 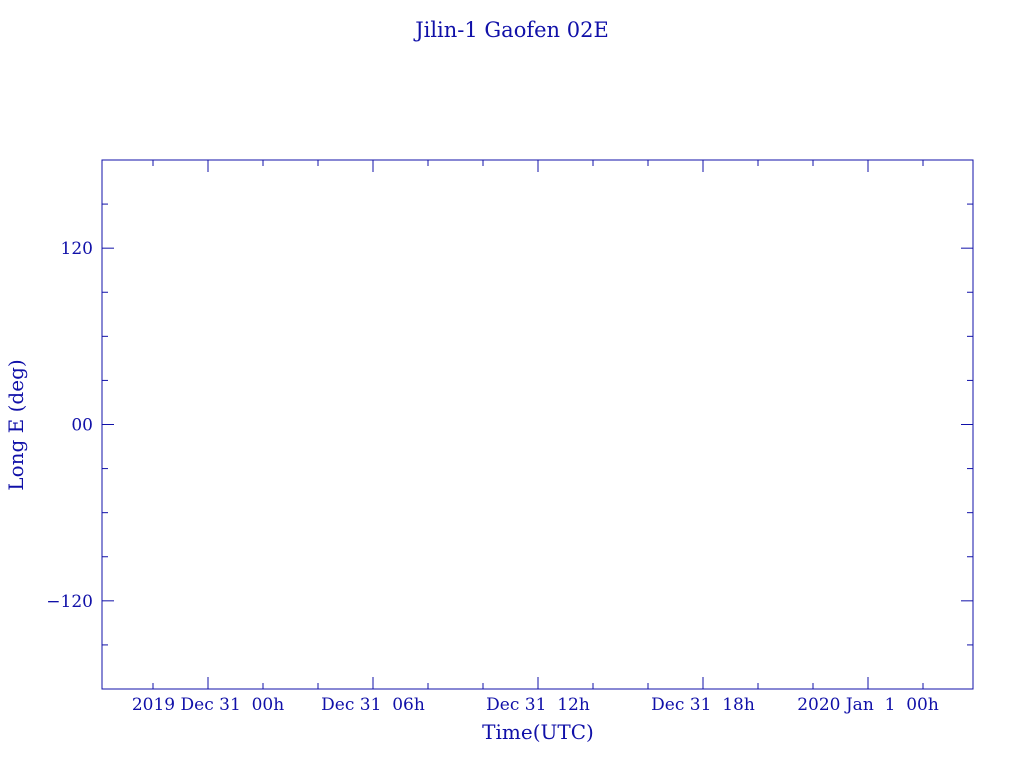 What do you see at coordinates (69, 602) in the screenshot?
I see `y-tick-label: −120` at bounding box center [69, 602].